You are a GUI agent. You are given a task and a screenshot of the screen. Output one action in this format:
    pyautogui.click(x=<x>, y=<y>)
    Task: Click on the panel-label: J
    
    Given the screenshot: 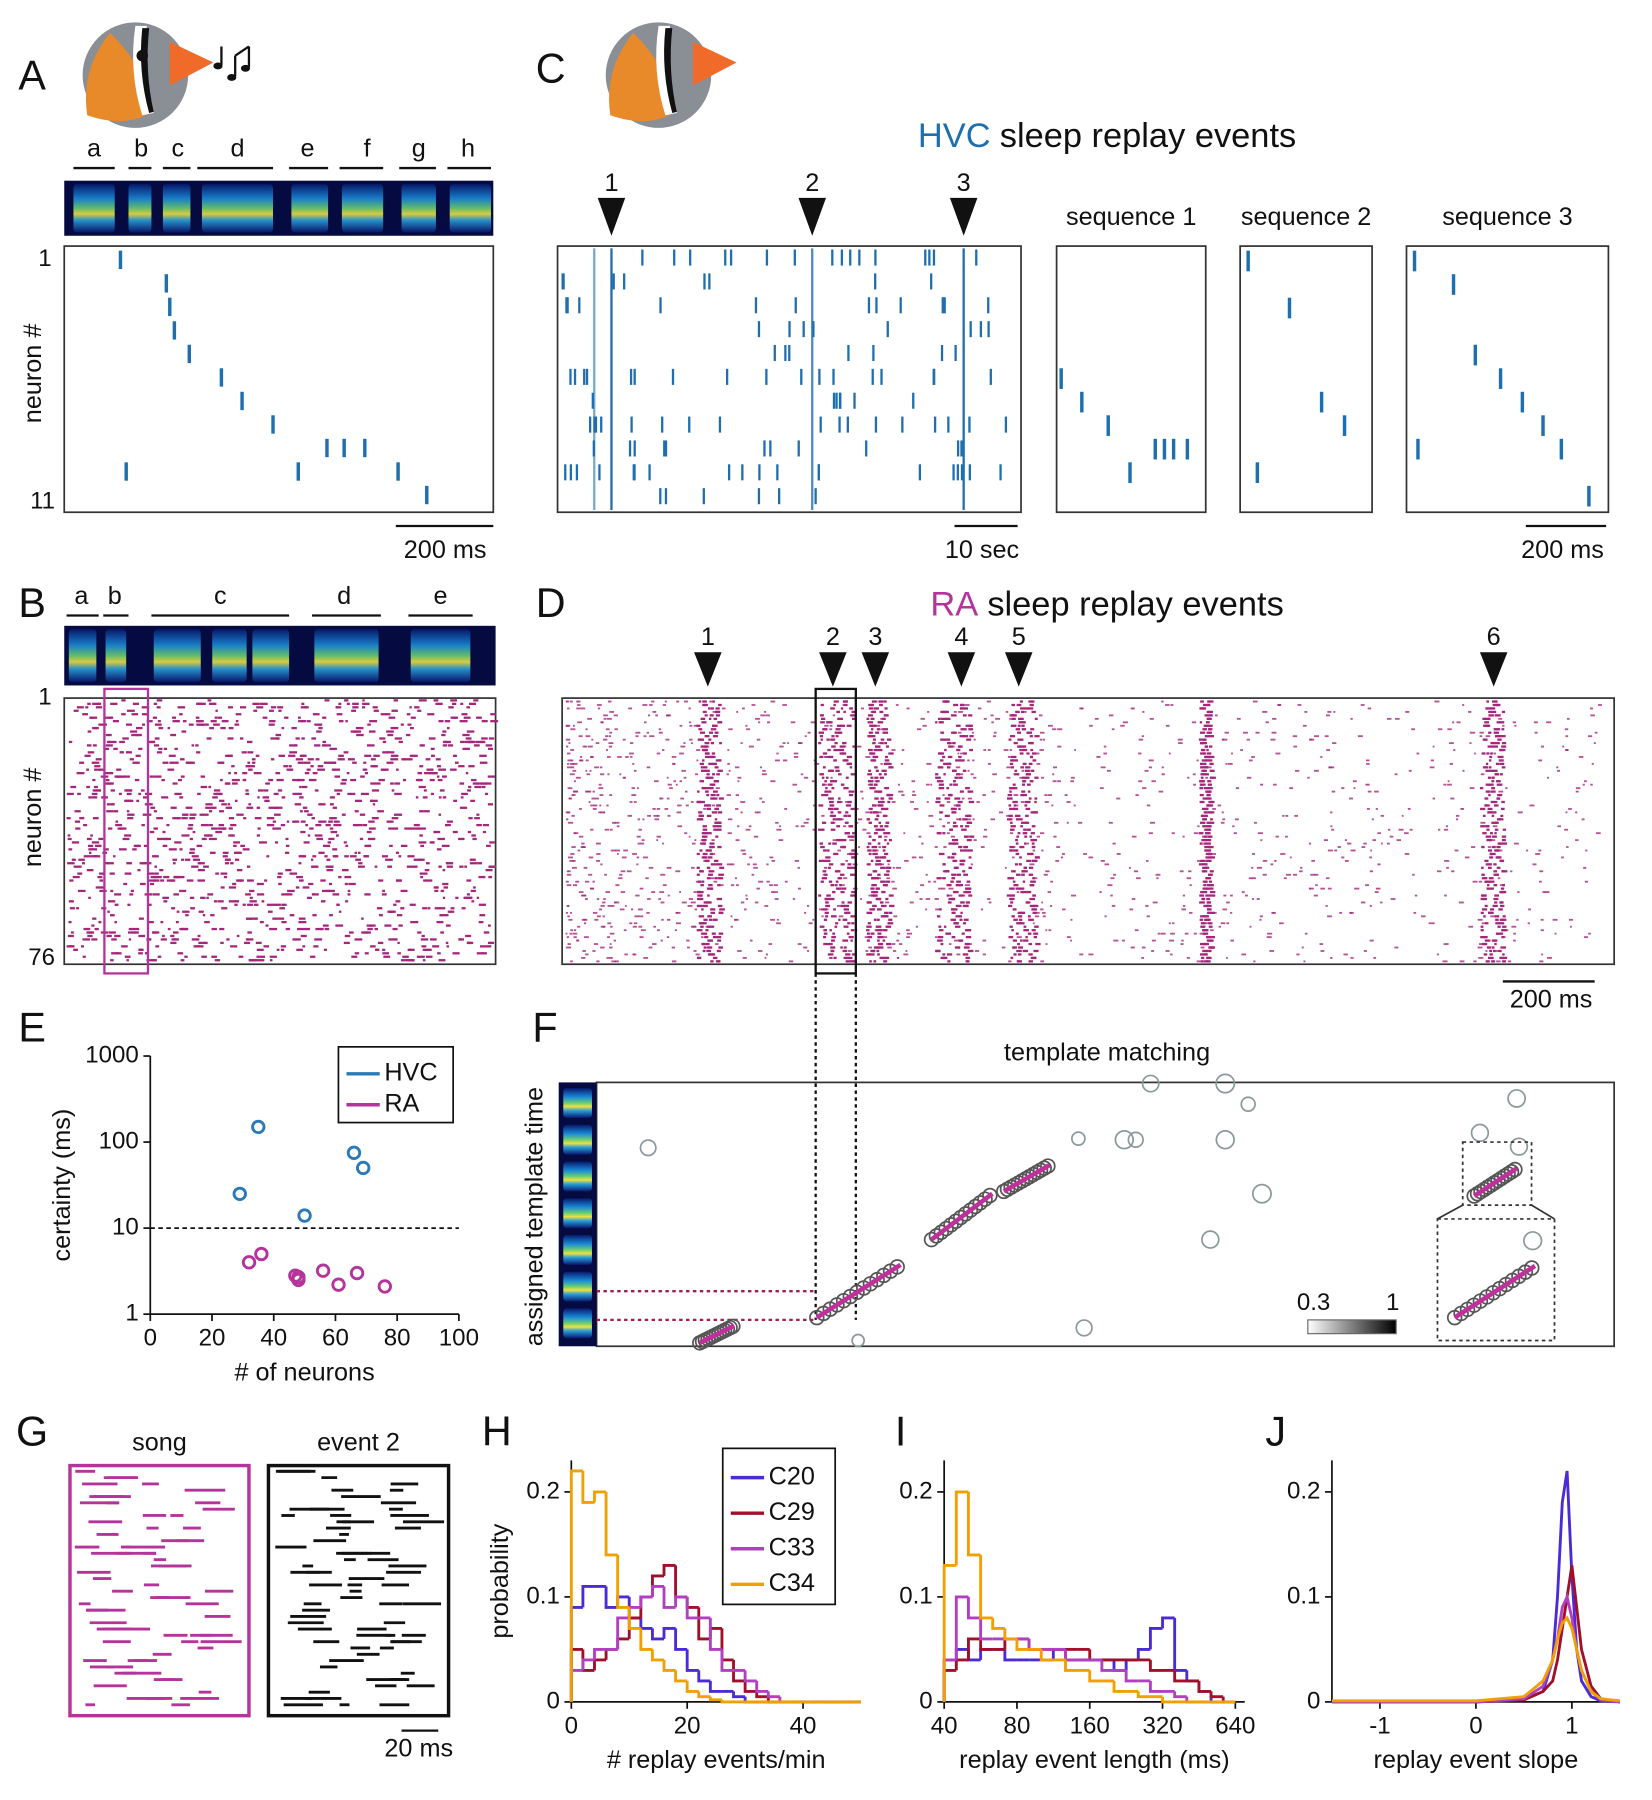 What is the action you would take?
    pyautogui.click(x=1275, y=1432)
    